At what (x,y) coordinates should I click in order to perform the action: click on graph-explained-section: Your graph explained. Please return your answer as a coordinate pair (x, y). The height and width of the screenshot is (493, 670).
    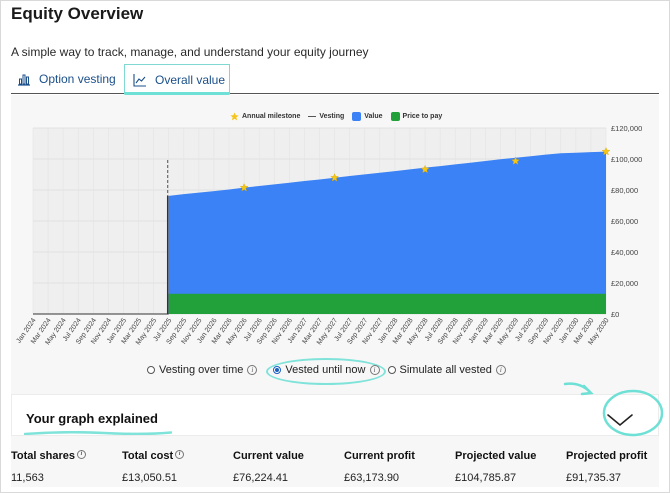
    Looking at the image, I should click on (335, 415).